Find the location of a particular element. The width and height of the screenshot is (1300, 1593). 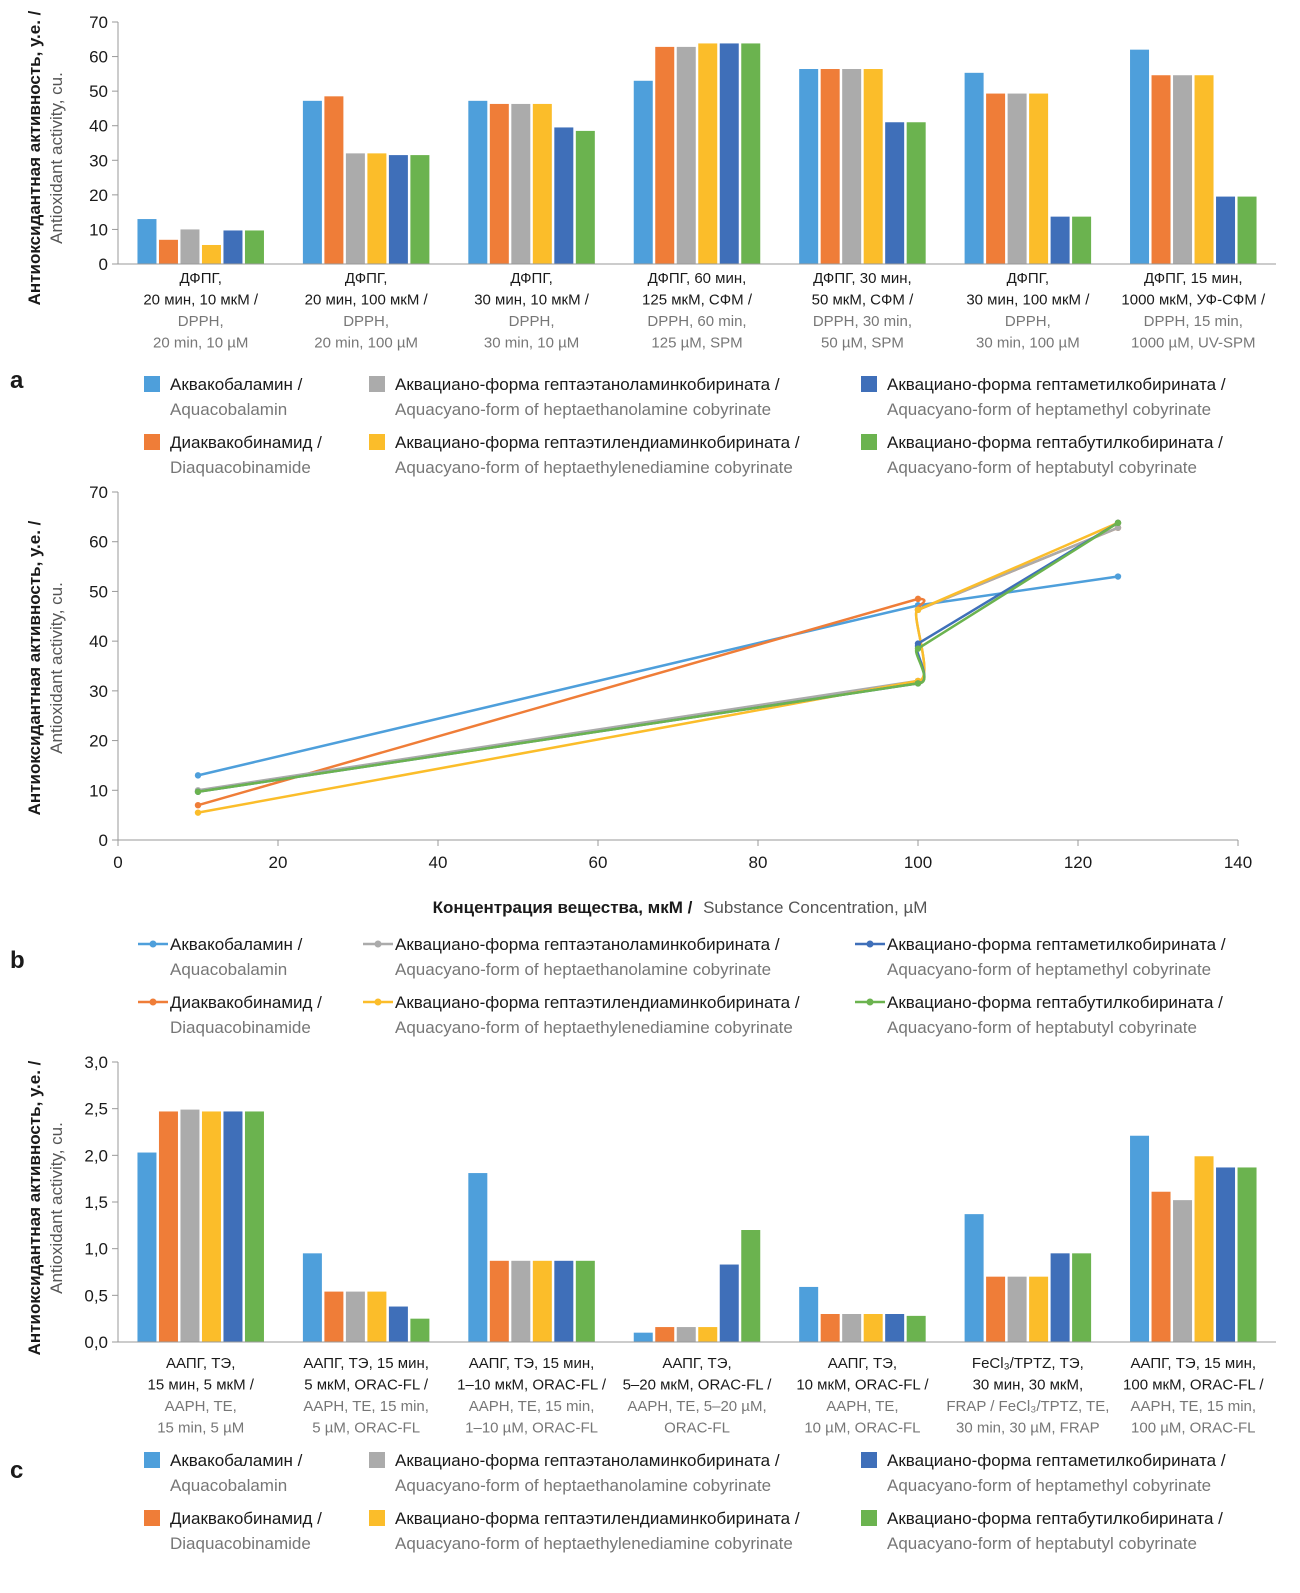

x-tick-label: 20 is located at coordinates (278, 862).